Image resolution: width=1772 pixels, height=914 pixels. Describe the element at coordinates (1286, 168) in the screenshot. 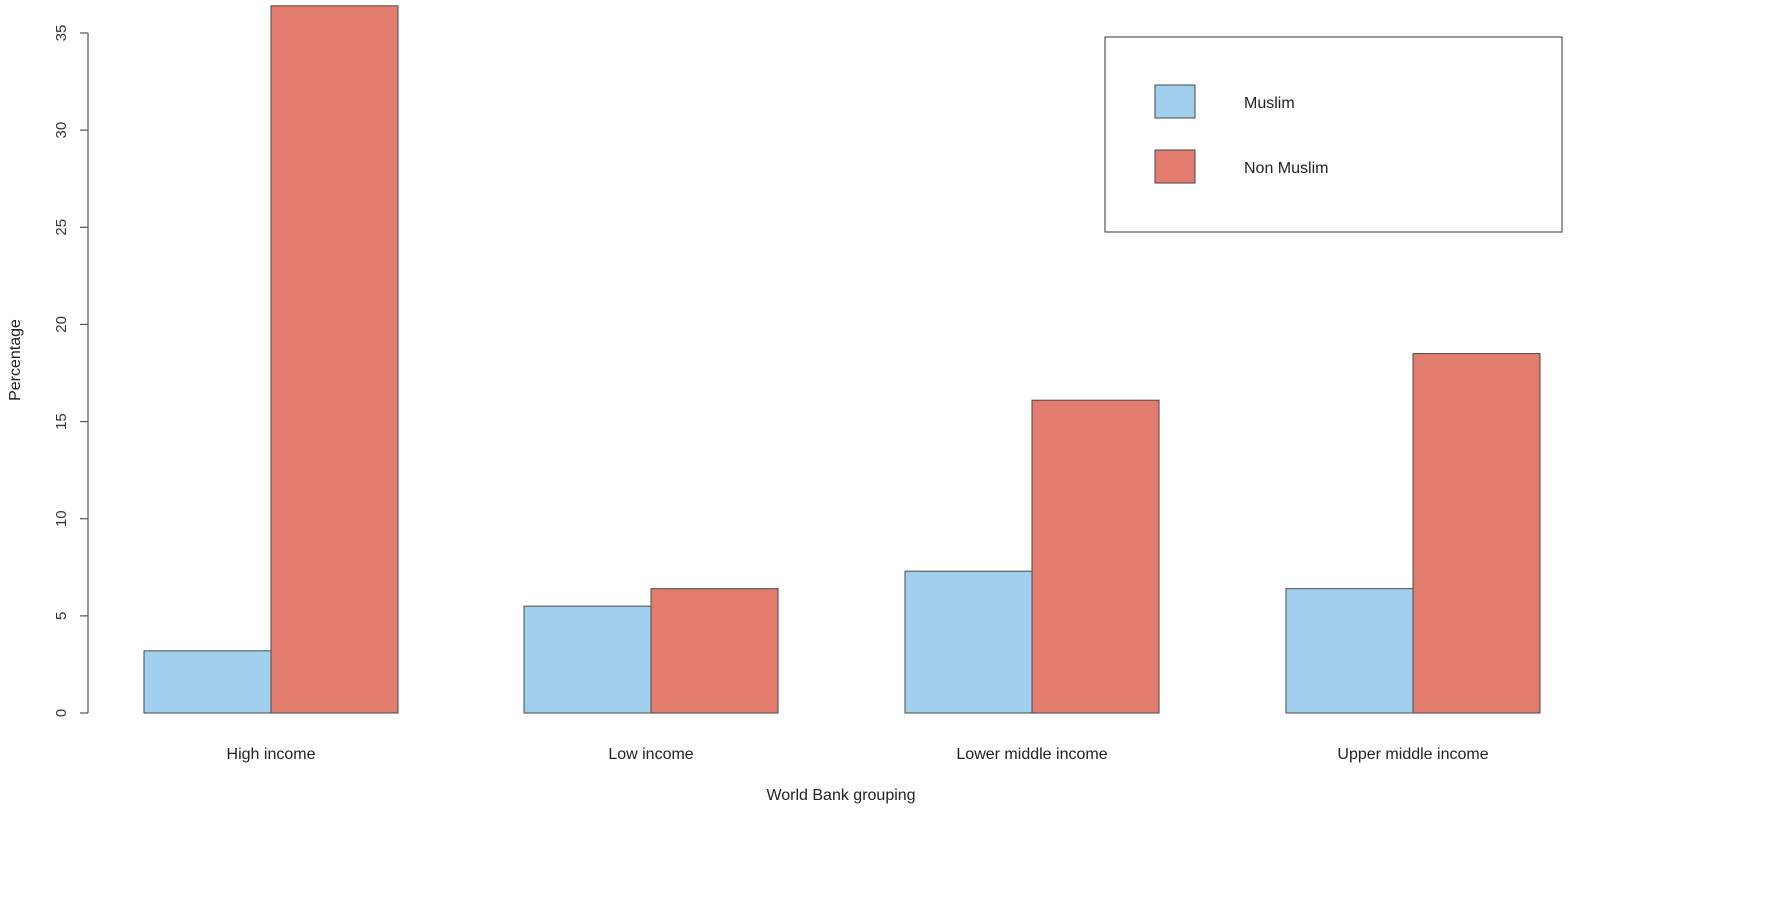

I see `legend-label-non-muslim: Non Muslim` at that location.